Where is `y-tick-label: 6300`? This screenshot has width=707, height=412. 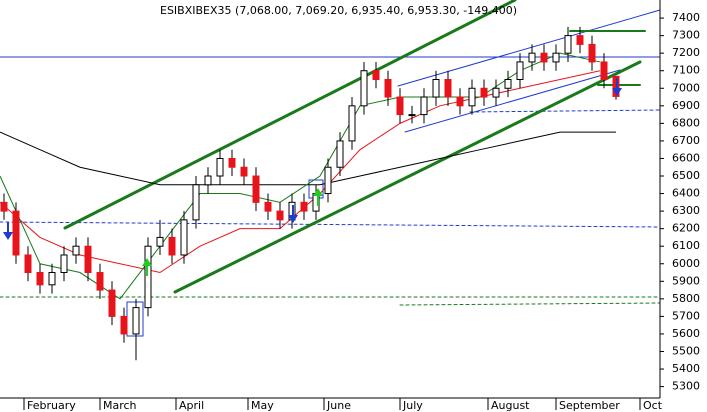
y-tick-label: 6300 is located at coordinates (686, 210).